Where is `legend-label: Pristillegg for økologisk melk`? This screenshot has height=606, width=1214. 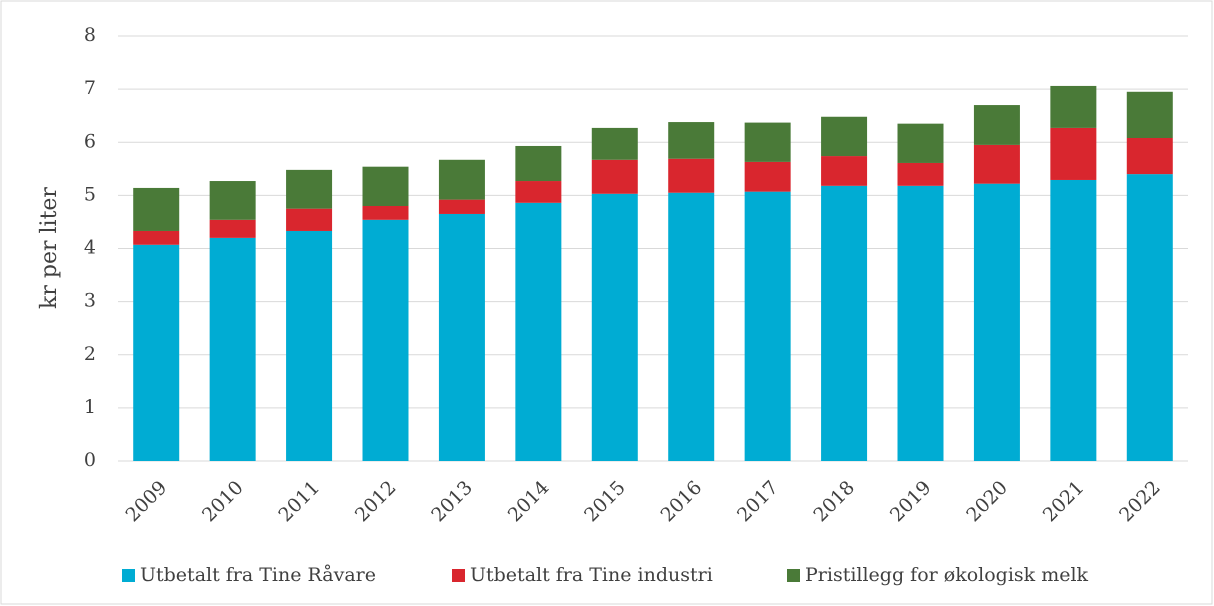
legend-label: Pristillegg for økologisk melk is located at coordinates (947, 575).